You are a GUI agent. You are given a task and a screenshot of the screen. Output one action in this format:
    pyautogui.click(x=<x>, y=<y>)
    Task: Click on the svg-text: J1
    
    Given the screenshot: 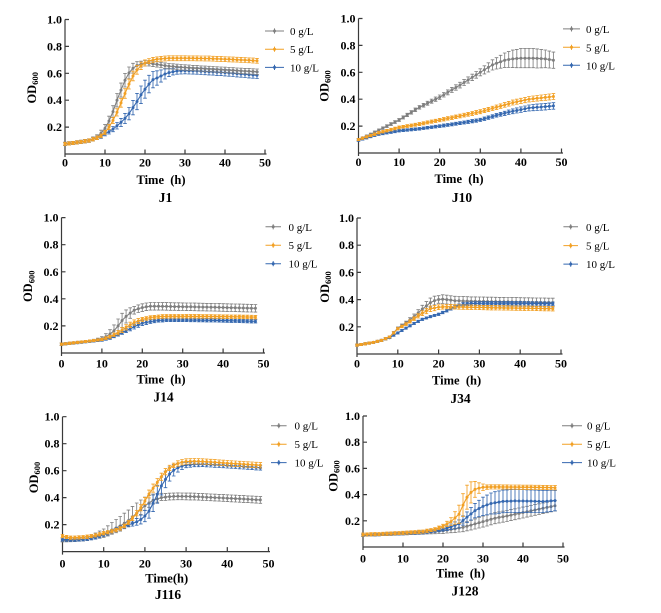 What is the action you would take?
    pyautogui.click(x=166, y=197)
    